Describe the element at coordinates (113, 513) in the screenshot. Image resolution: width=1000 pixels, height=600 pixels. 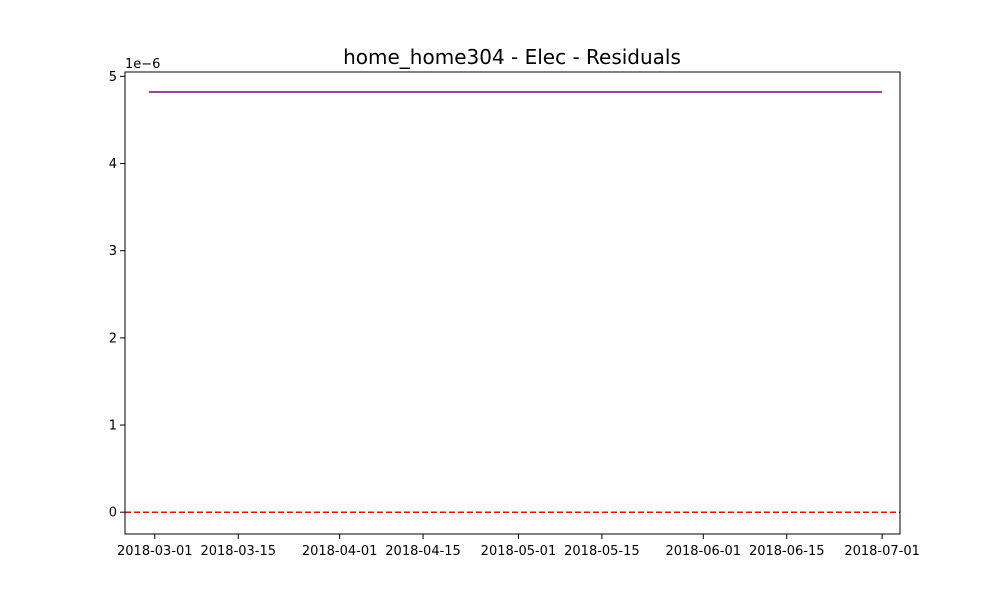
I see `y-tick-label: 0` at that location.